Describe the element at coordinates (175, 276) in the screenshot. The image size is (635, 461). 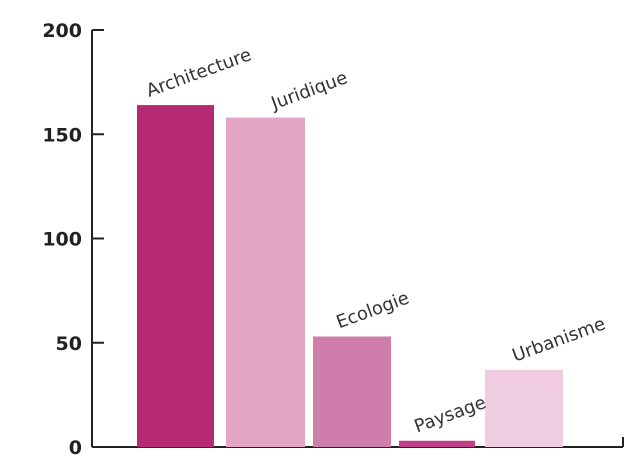
I see `bar-architecture` at that location.